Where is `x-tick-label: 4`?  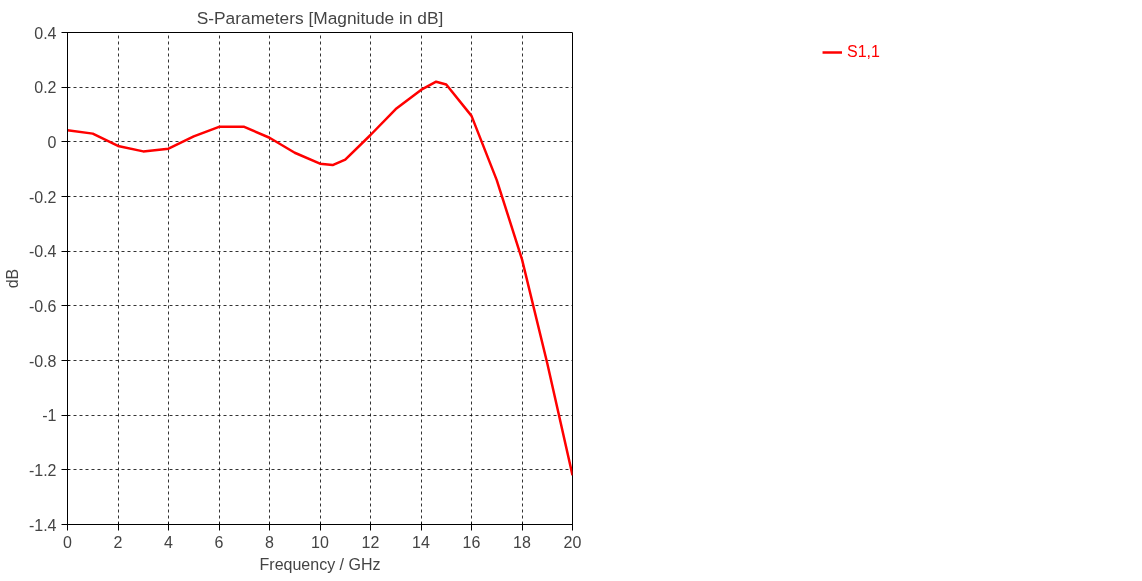 x-tick-label: 4 is located at coordinates (169, 542).